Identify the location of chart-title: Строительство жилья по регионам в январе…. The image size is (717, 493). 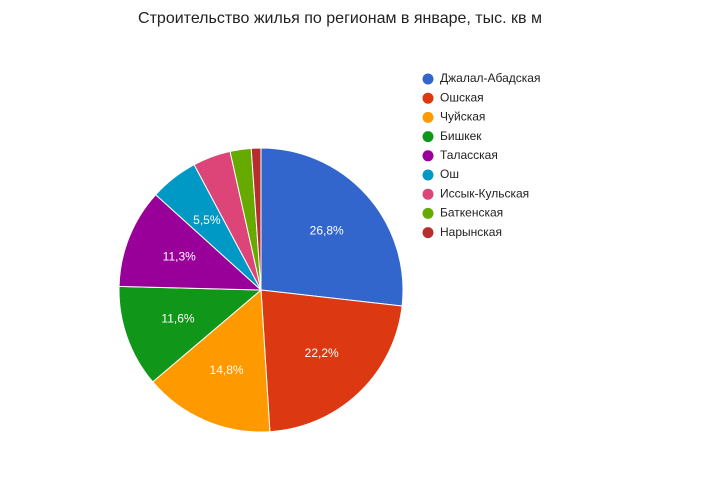
(340, 18).